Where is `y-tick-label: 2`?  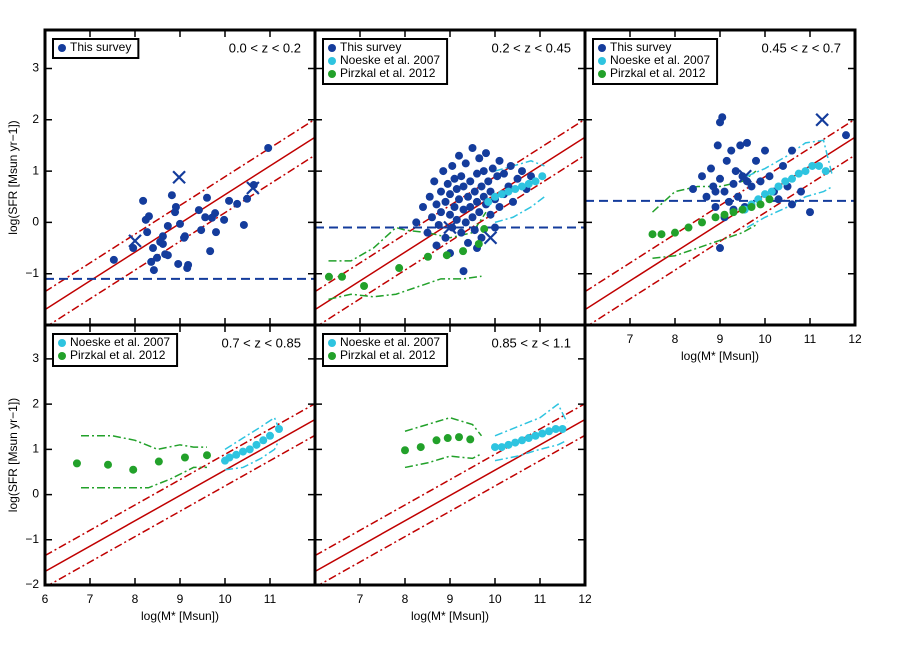 y-tick-label: 2 is located at coordinates (35, 403).